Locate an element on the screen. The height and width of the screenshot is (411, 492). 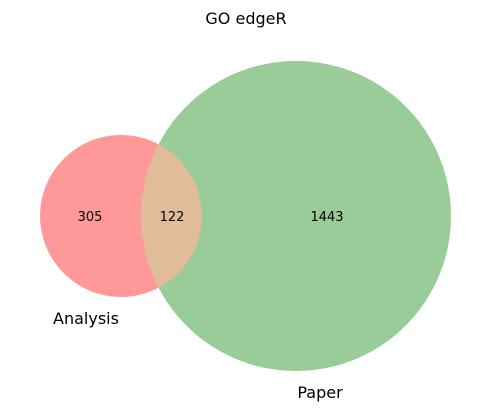
analysis-set-label: Analysis is located at coordinates (86, 318).